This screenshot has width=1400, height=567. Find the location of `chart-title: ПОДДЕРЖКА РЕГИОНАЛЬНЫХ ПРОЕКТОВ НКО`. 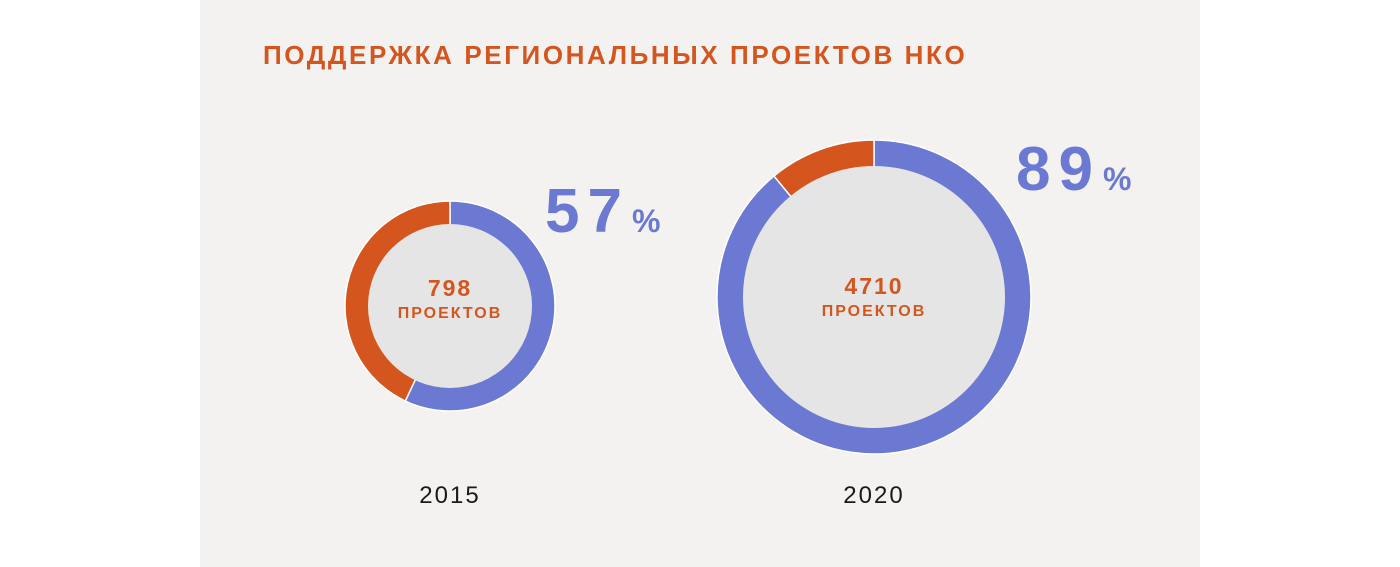

chart-title: ПОДДЕРЖКА РЕГИОНАЛЬНЫХ ПРОЕКТОВ НКО is located at coordinates (615, 55).